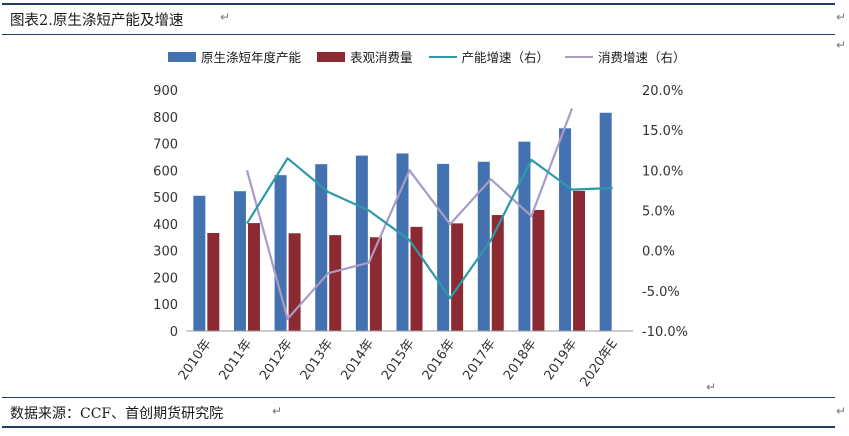 Image resolution: width=849 pixels, height=436 pixels. I want to click on x-tick-label: 2011年, so click(236, 360).